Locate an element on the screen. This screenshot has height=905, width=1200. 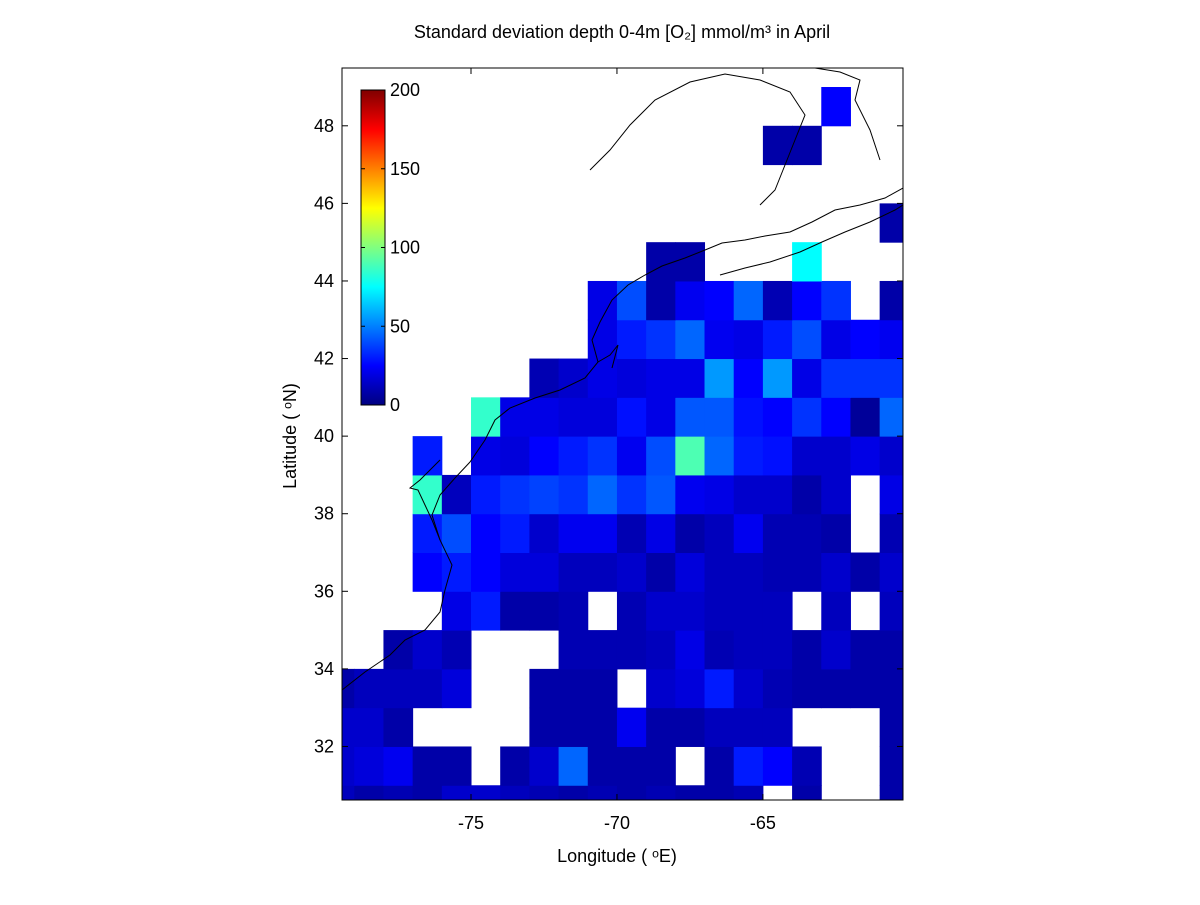
colorbar-ticks: 0 50 100 150 200 is located at coordinates (390, 247).